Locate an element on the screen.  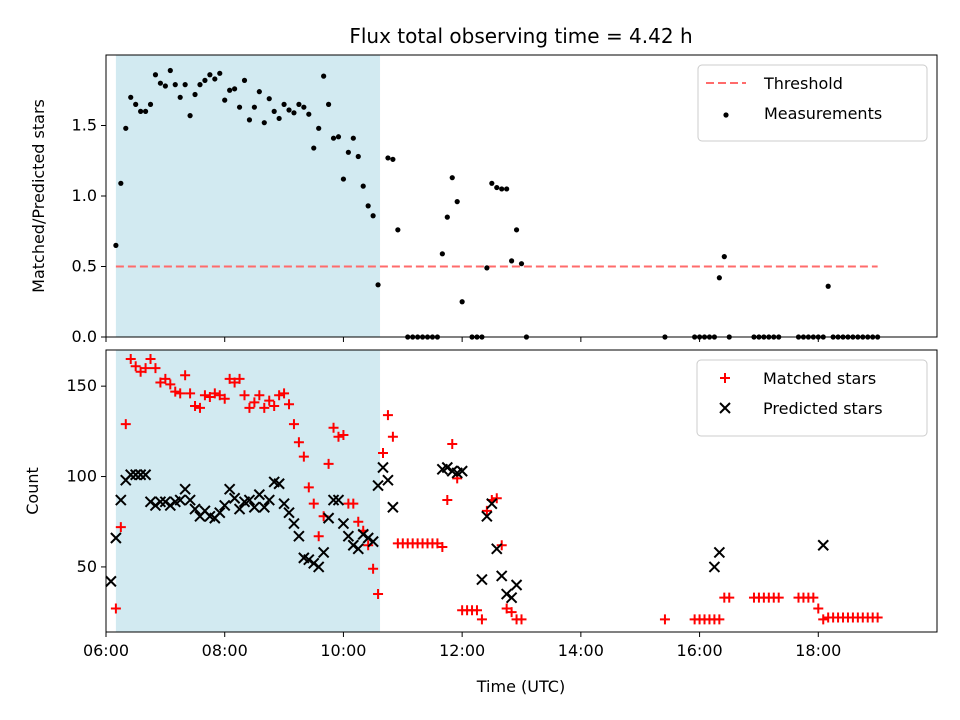
x-tick-label: 16:00 is located at coordinates (700, 650).